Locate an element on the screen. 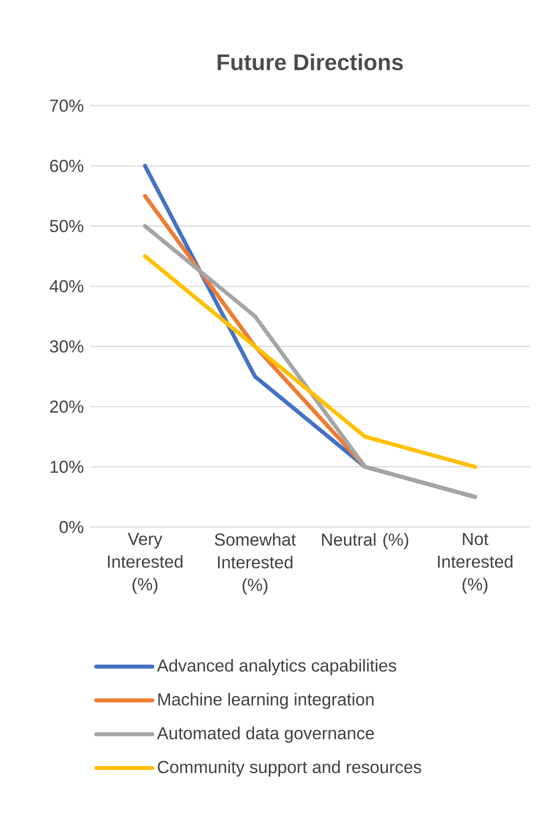  x-tick-label: Somewhat Interested (%) is located at coordinates (255, 564).